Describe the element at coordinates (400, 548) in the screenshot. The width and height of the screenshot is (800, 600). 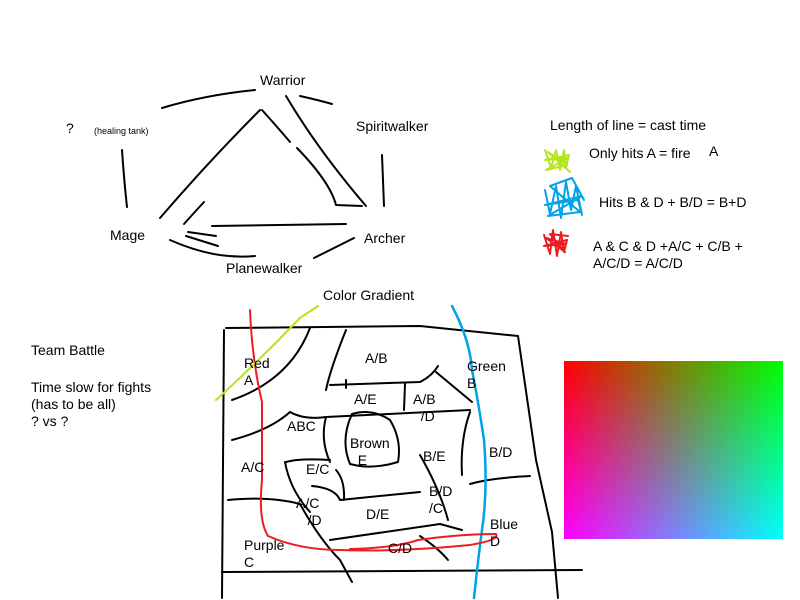
I see `region-cd: C/D` at that location.